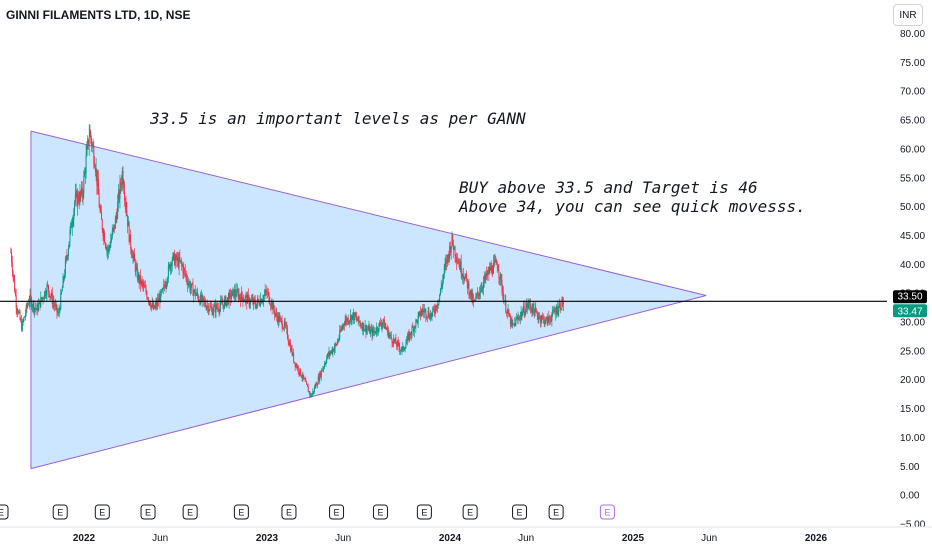 The width and height of the screenshot is (932, 550). I want to click on annotation-gann: 33.5 is an important levels as per GANN, so click(338, 118).